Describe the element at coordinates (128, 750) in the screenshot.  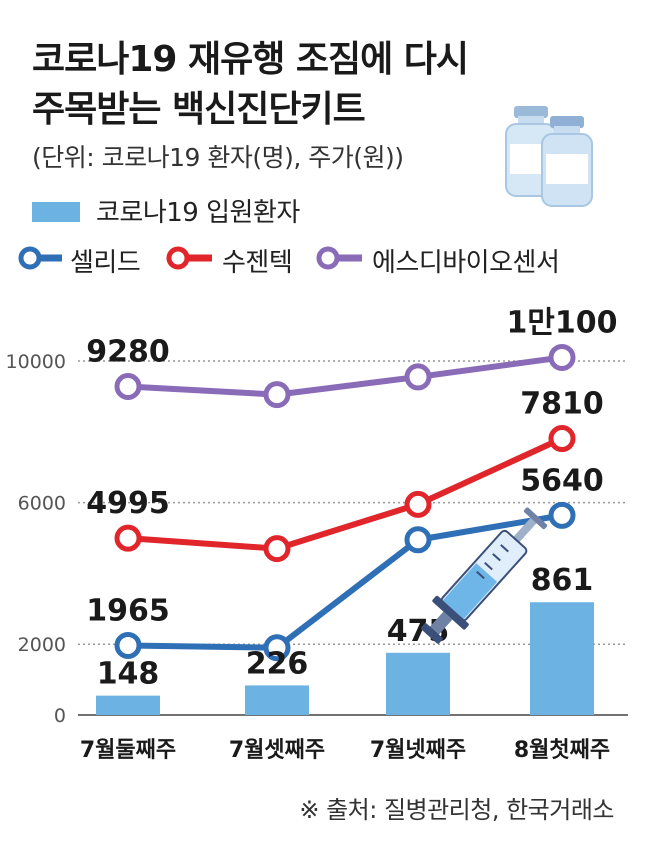
I see `x-tick-label: 7월둘째주` at that location.